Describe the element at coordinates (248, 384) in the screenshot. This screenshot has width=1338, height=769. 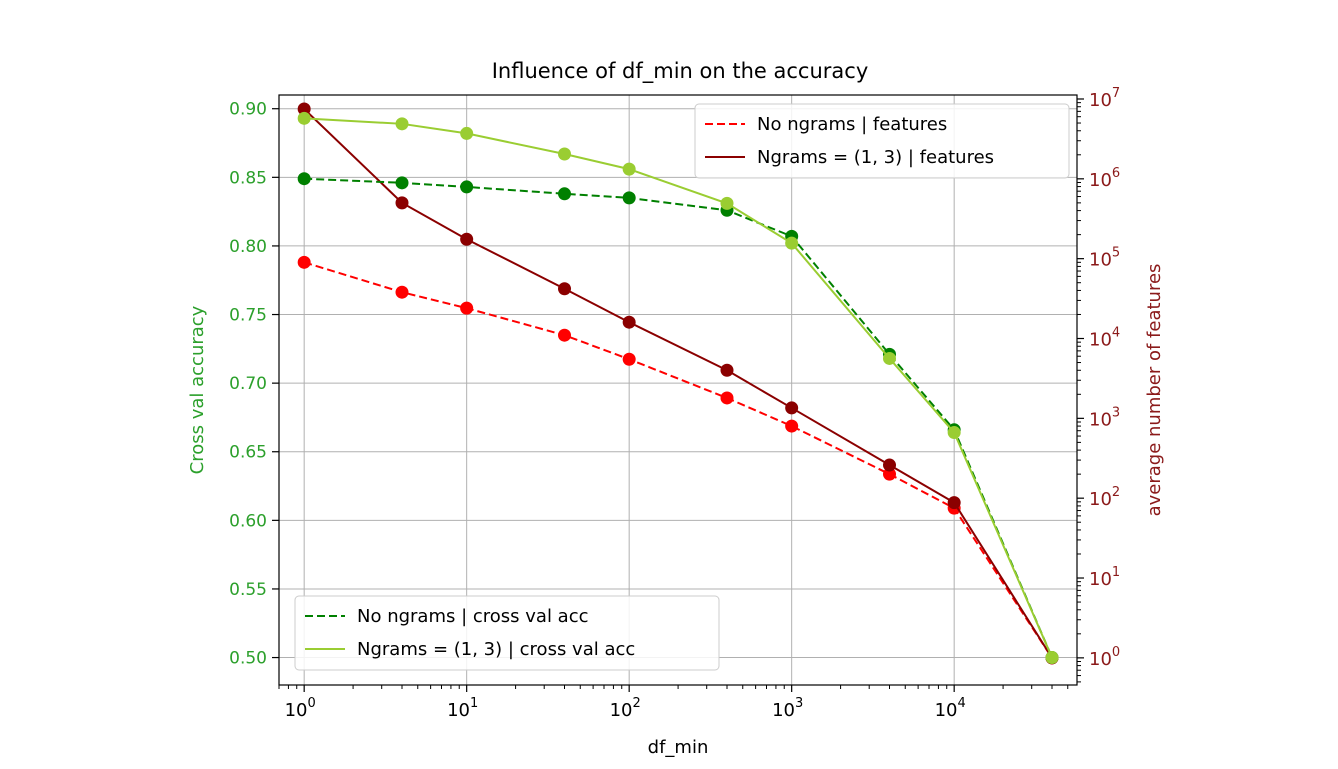
I see `y-left-tick-label-4: 0.70` at that location.